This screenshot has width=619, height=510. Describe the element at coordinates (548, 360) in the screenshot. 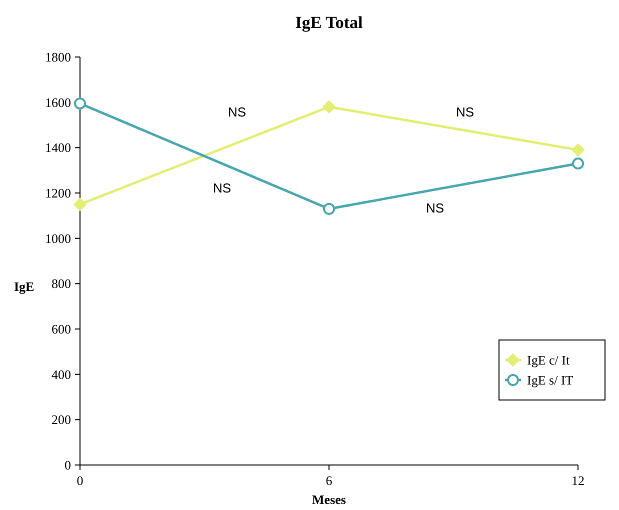

I see `legend-label: IgE c/ It` at that location.